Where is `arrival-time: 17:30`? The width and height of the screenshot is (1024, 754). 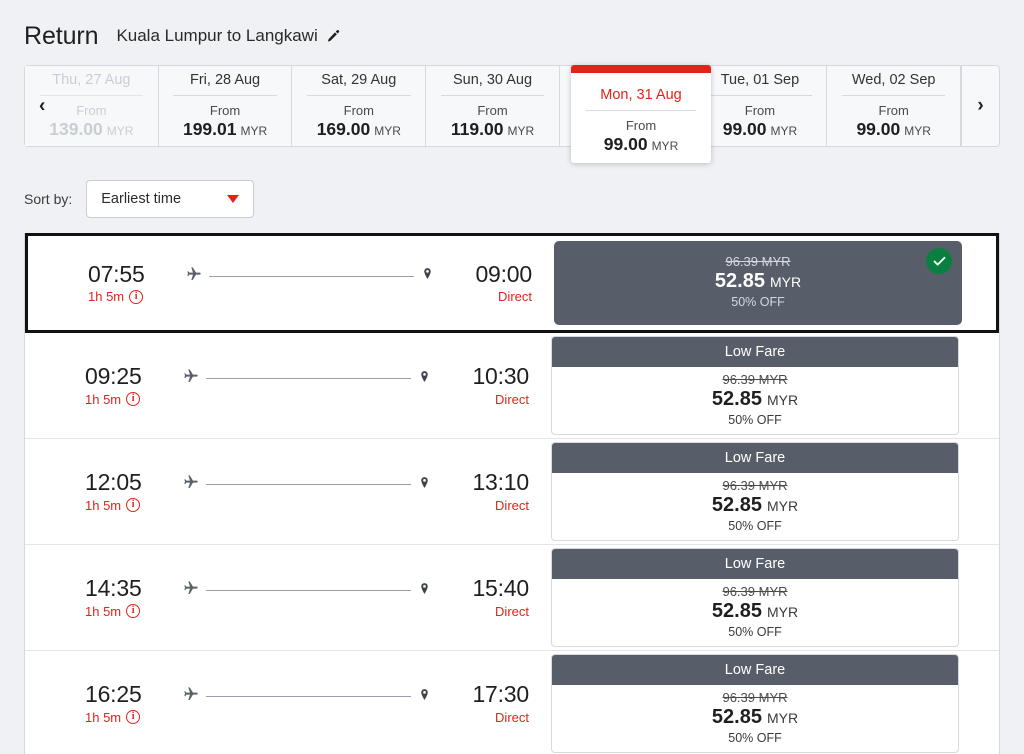
arrival-time: 17:30 is located at coordinates (500, 694).